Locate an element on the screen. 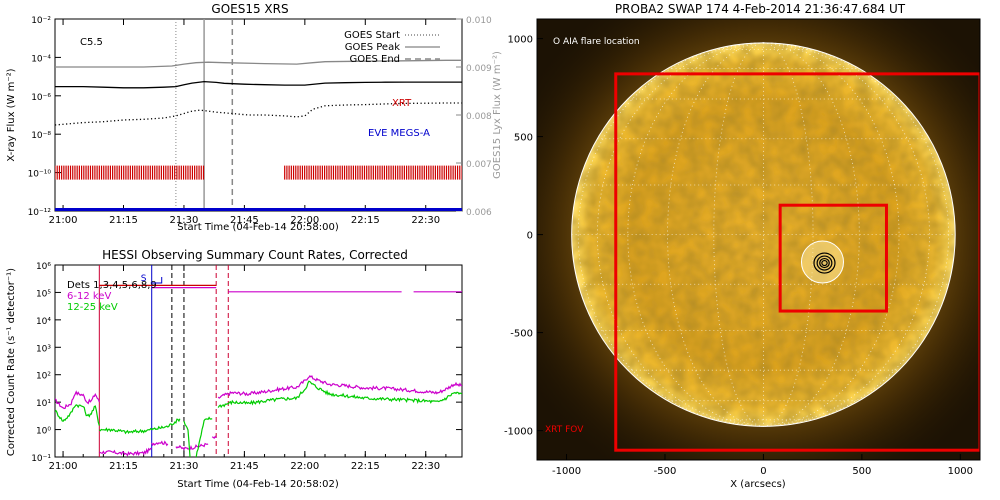 The height and width of the screenshot is (500, 1000). goes-y-right-tick-label: 0.010 is located at coordinates (479, 21).